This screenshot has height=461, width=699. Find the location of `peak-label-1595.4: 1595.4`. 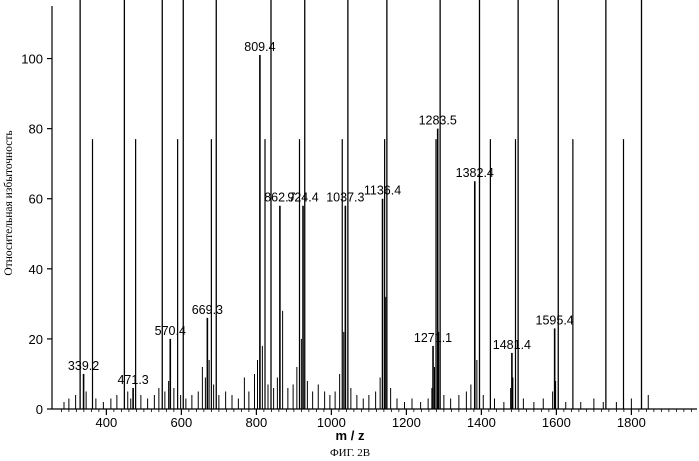

peak-label-1595.4: 1595.4 is located at coordinates (555, 320).